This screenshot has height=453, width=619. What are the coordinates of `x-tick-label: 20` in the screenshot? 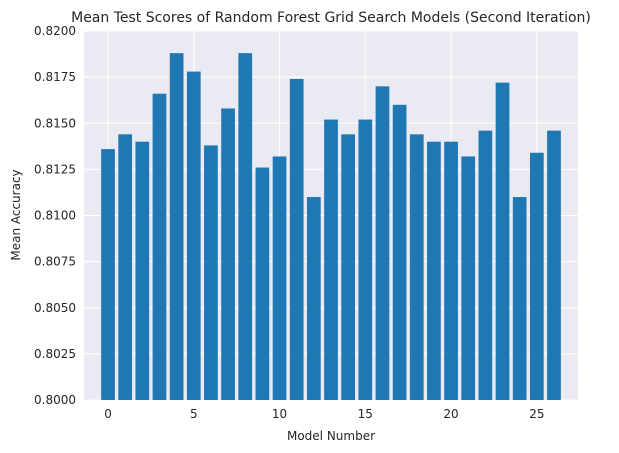 It's located at (450, 414).